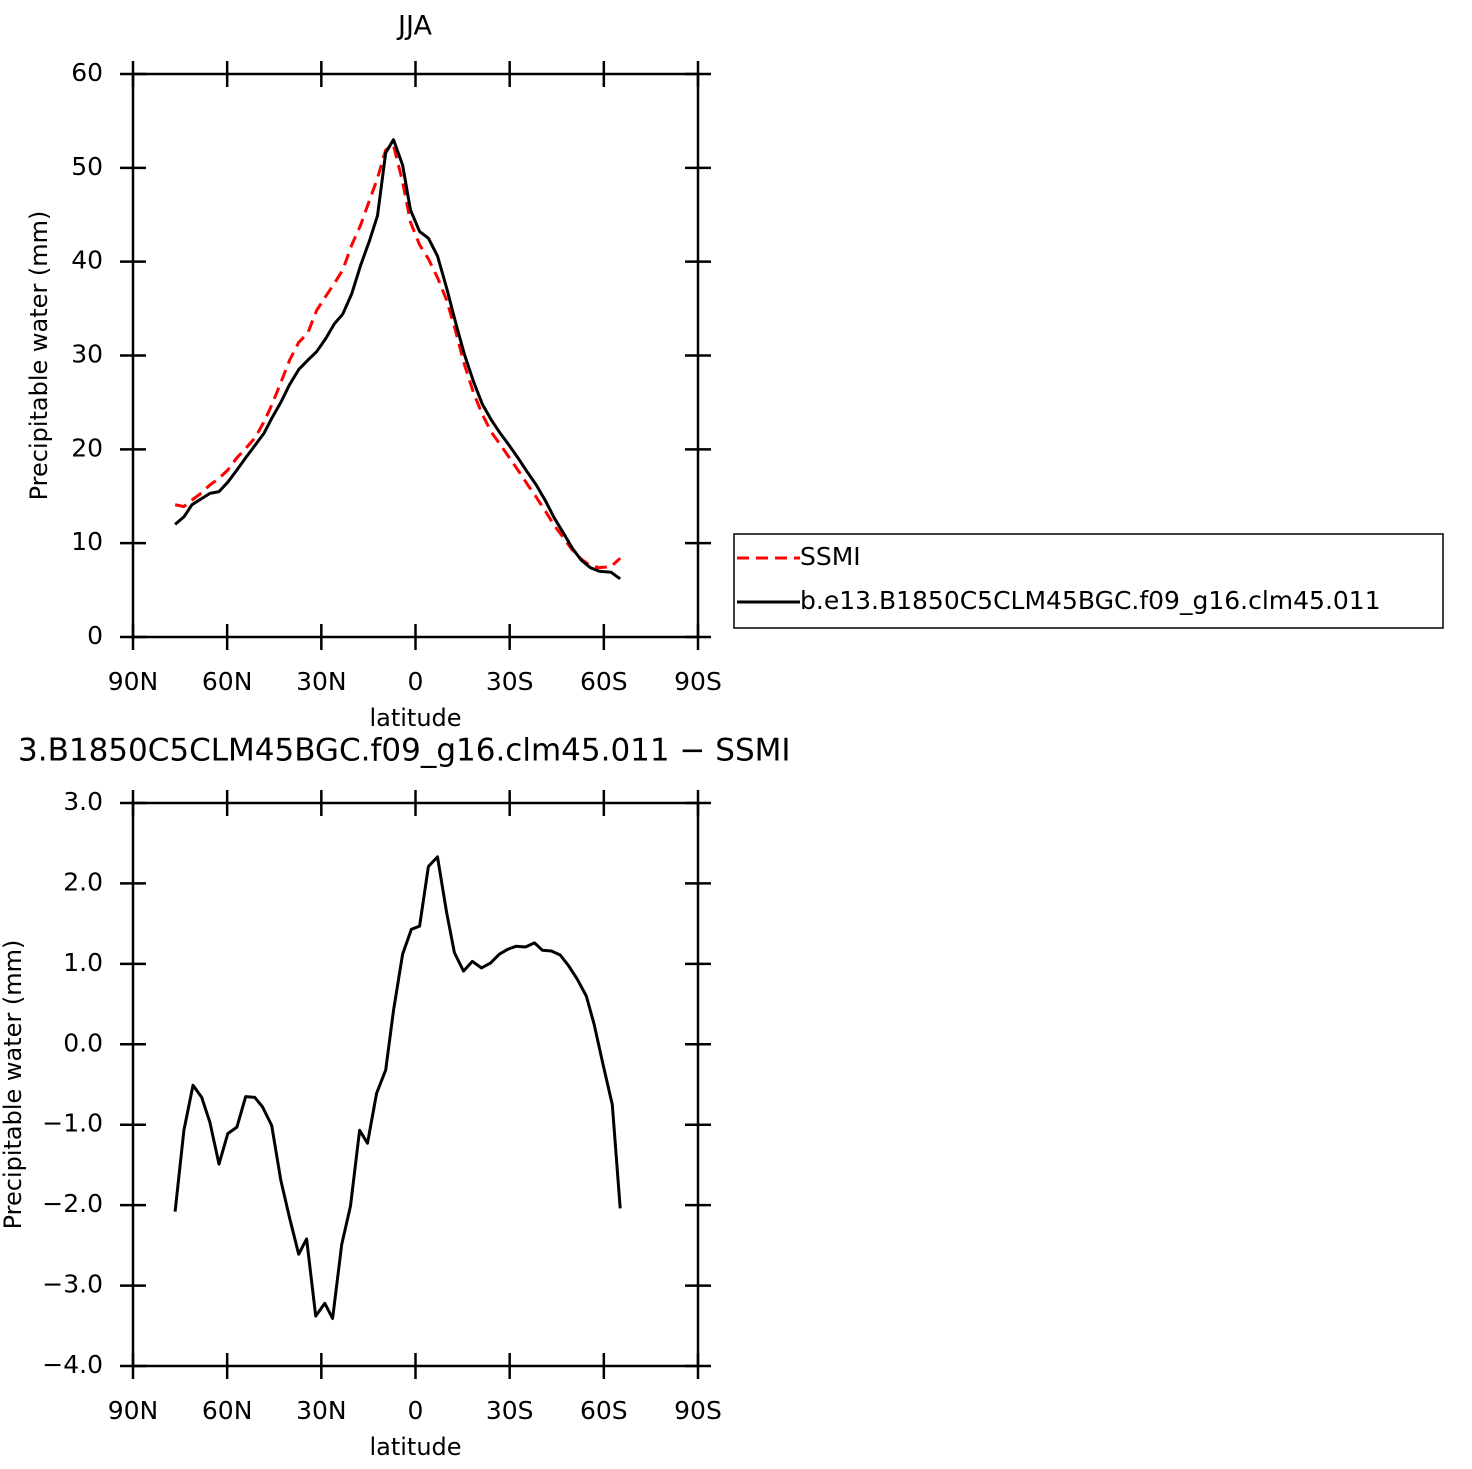 This screenshot has width=1472, height=1469. I want to click on y-tick-label: 30, so click(87, 354).